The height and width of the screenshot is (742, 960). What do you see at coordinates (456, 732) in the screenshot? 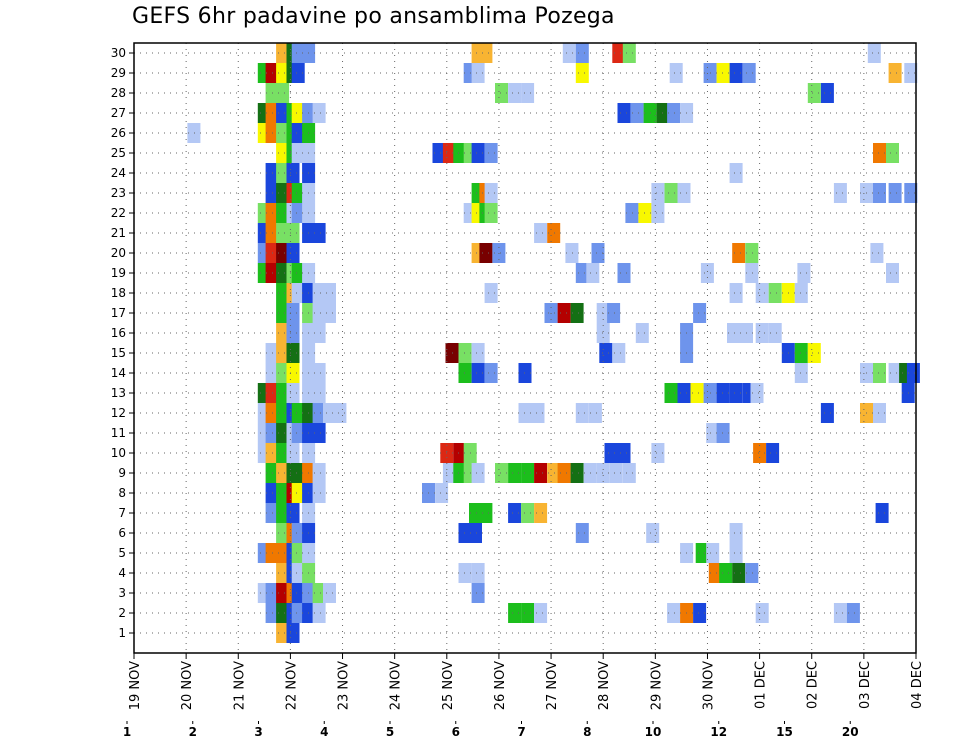
I see `colorbar-label: 6` at bounding box center [456, 732].